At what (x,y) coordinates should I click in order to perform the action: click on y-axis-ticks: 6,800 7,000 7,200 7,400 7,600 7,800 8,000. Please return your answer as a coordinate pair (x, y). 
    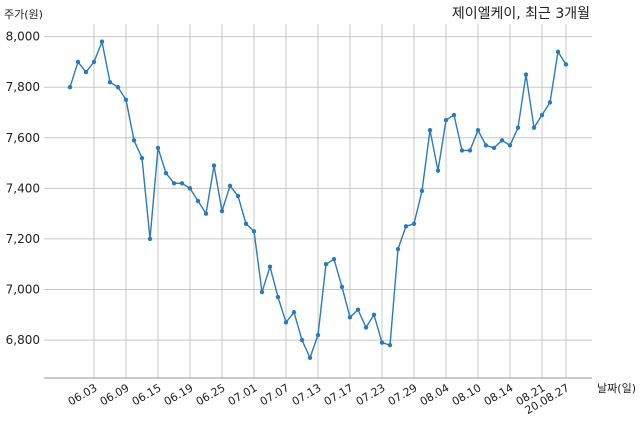
    Looking at the image, I should click on (23, 188).